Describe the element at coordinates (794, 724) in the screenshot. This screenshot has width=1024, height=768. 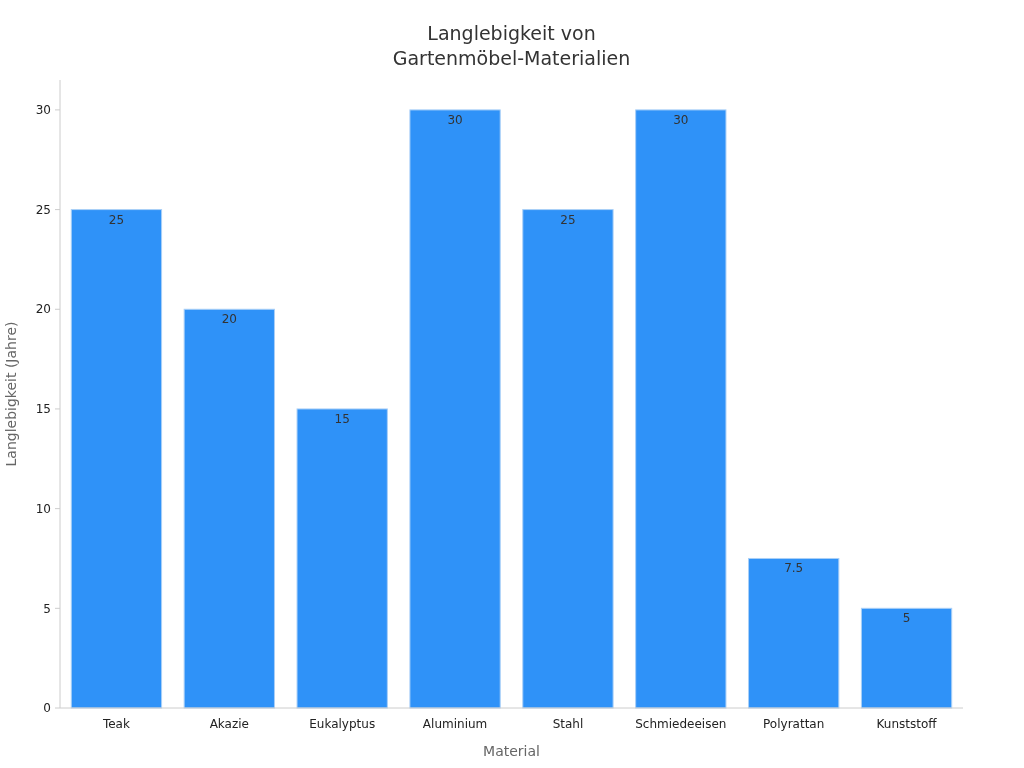
I see `x-tick-label: Polyrattan` at that location.